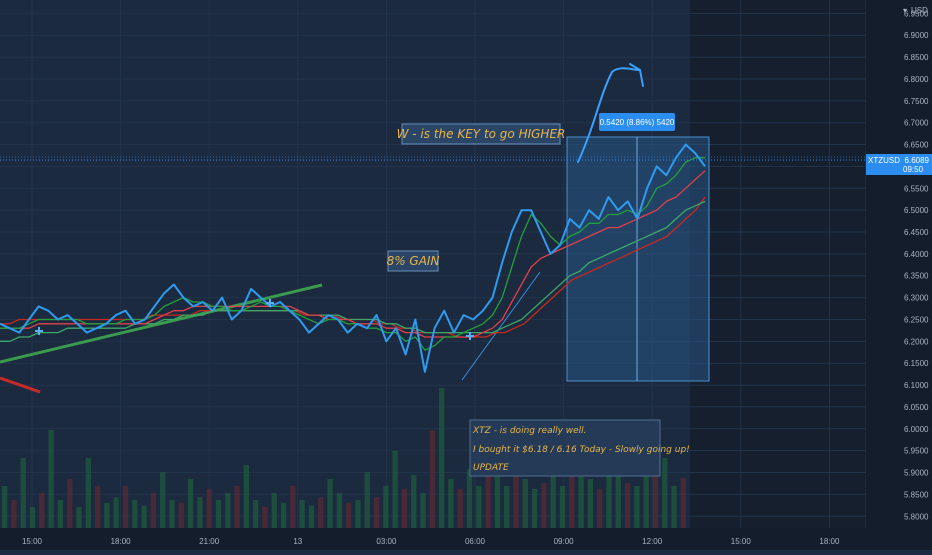 The image size is (932, 555). I want to click on x-tick-label: 13, so click(297, 541).